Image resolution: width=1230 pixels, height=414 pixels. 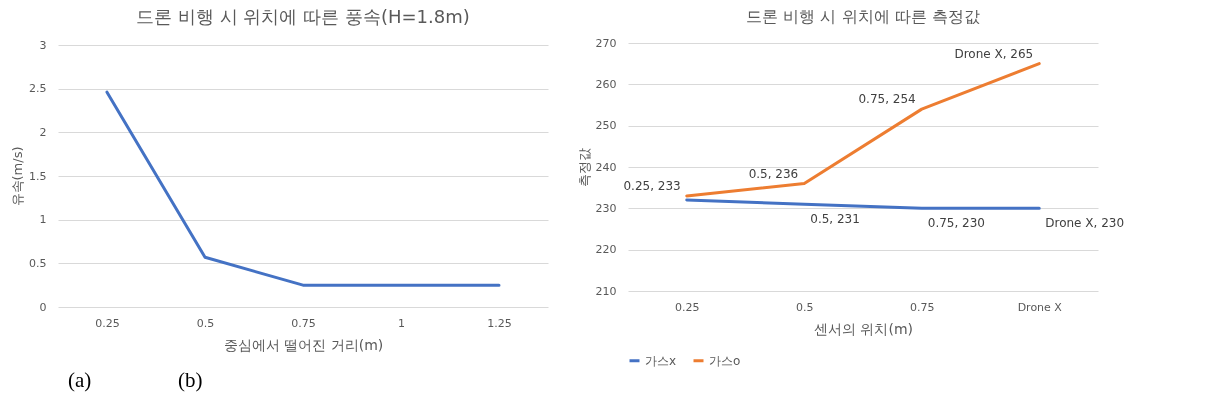 I want to click on chart-title: 드론 비행 시 위치에 따른 풍속(H=1.8m), so click(x=303, y=16).